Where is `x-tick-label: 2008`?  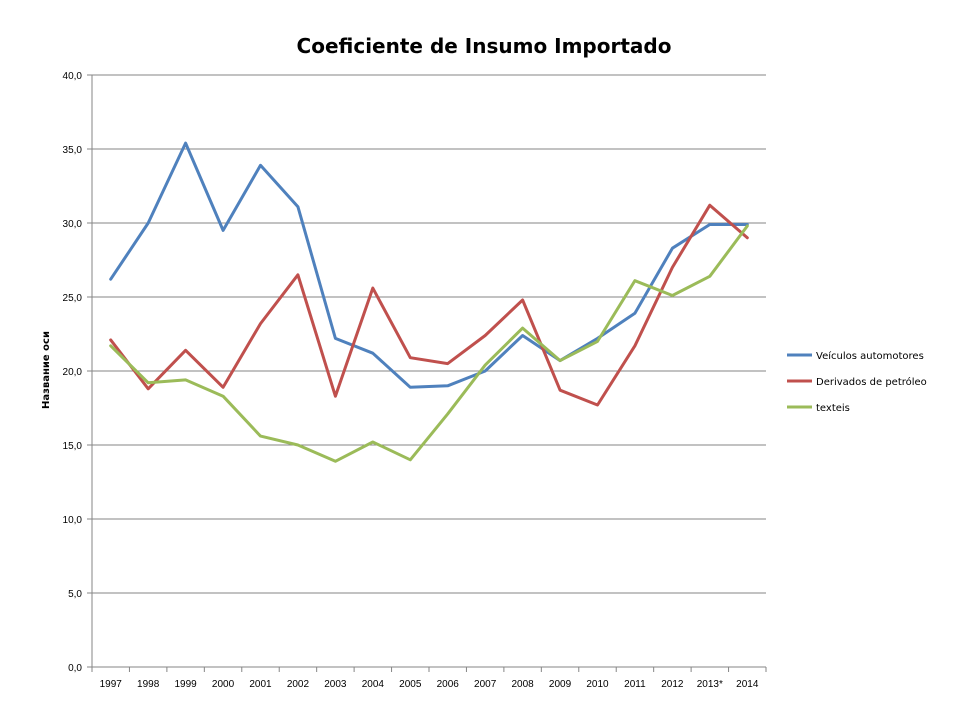
x-tick-label: 2008 is located at coordinates (522, 684).